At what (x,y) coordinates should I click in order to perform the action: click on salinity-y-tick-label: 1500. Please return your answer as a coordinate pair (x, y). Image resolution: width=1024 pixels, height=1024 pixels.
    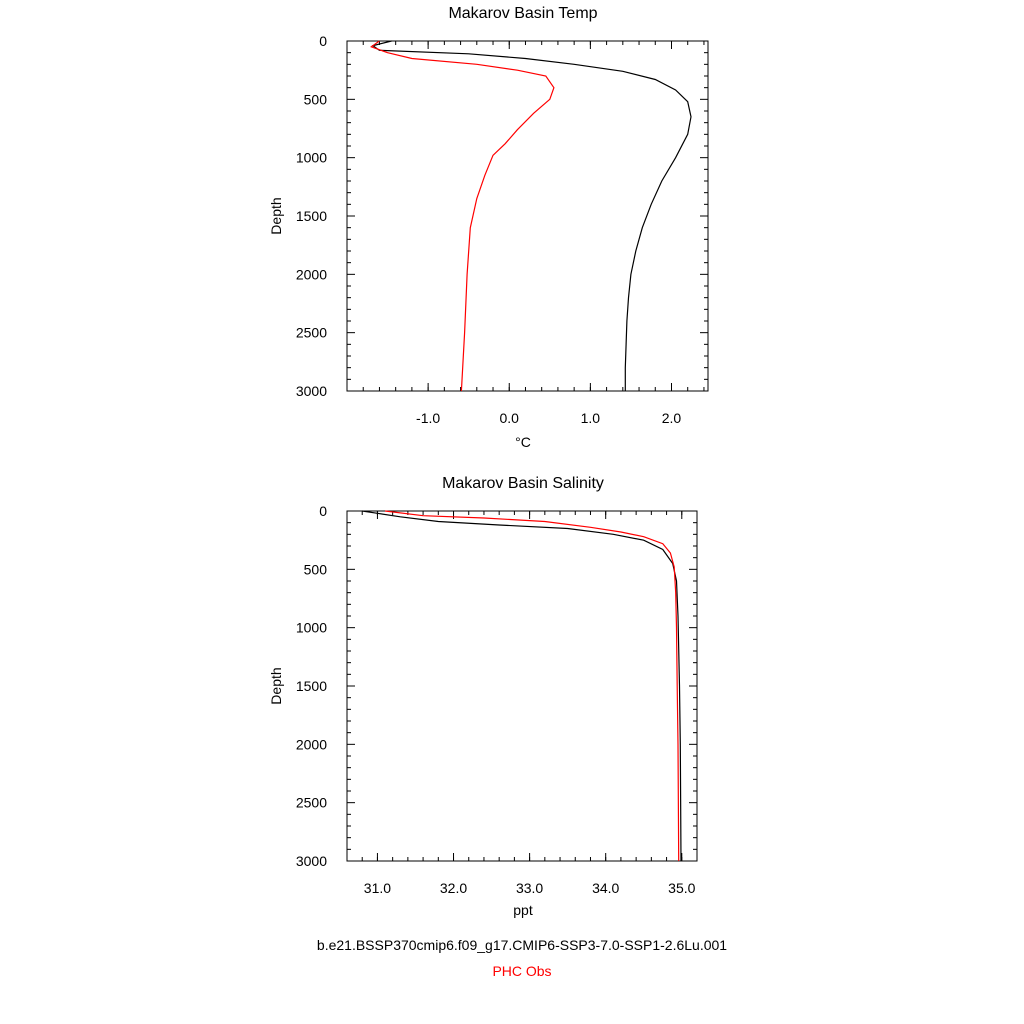
    Looking at the image, I should click on (311, 686).